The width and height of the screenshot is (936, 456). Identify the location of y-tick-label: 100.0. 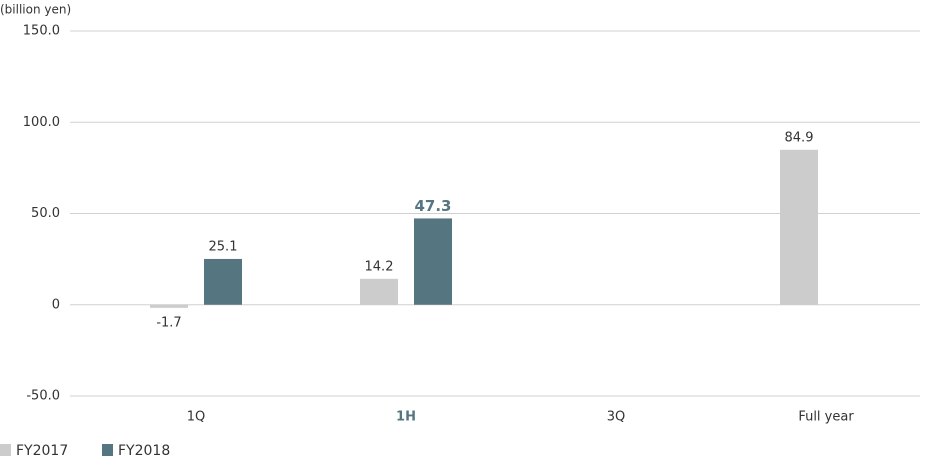
(41, 122).